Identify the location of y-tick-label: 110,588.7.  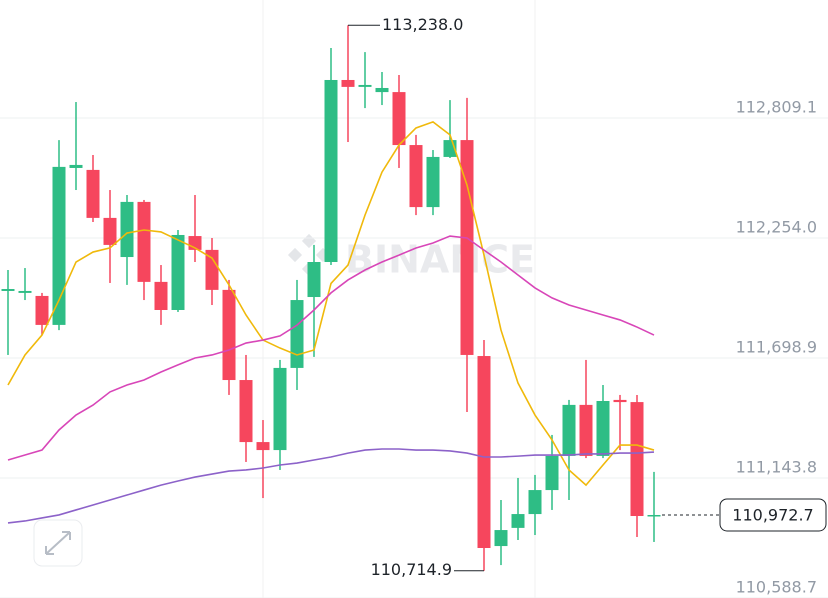
(776, 587).